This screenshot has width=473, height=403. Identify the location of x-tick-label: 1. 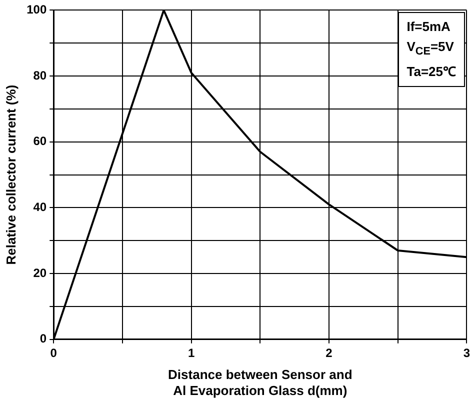
(191, 353).